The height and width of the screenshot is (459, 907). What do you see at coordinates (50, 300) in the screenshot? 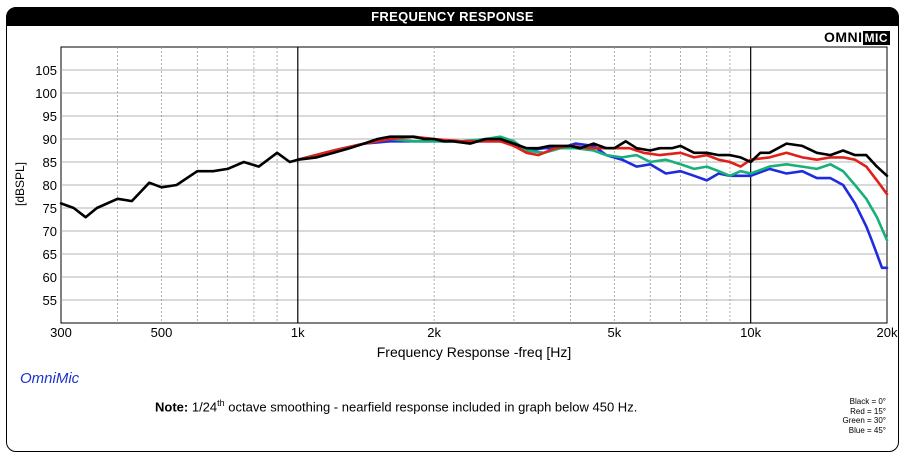
I see `y-tick-label: 55` at bounding box center [50, 300].